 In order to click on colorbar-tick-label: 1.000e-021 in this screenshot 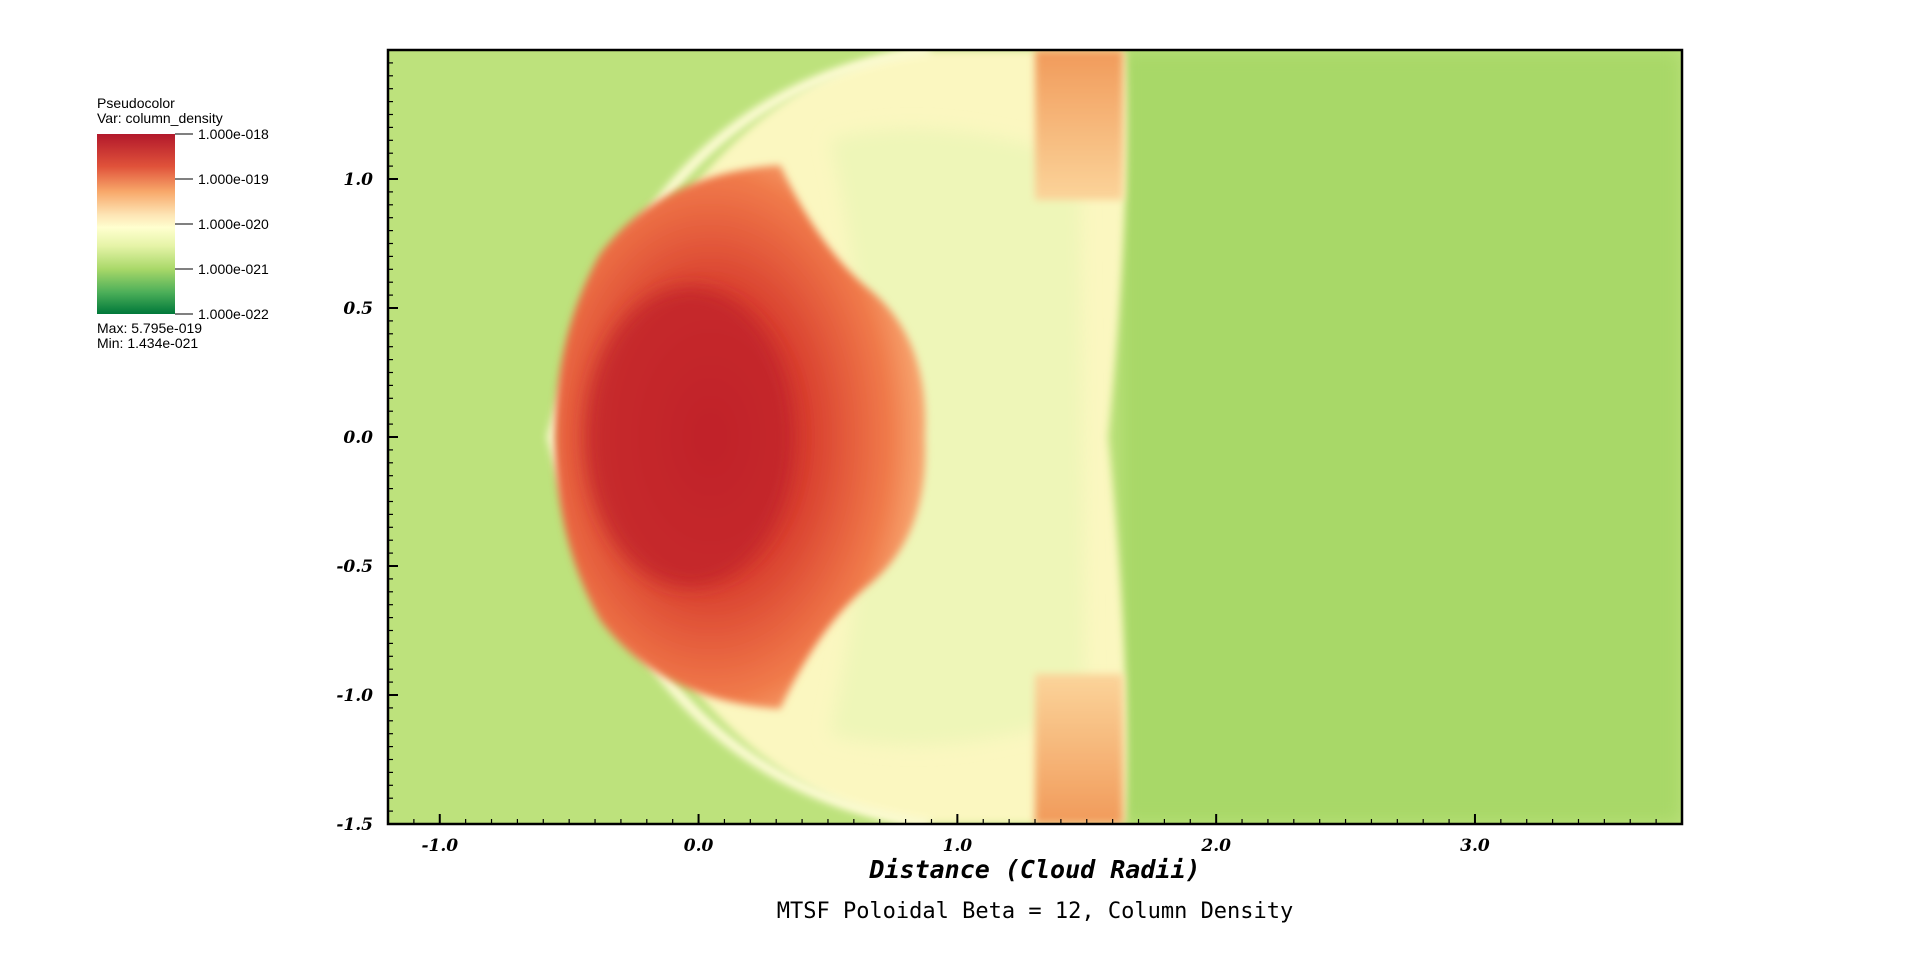, I will do `click(233, 269)`.